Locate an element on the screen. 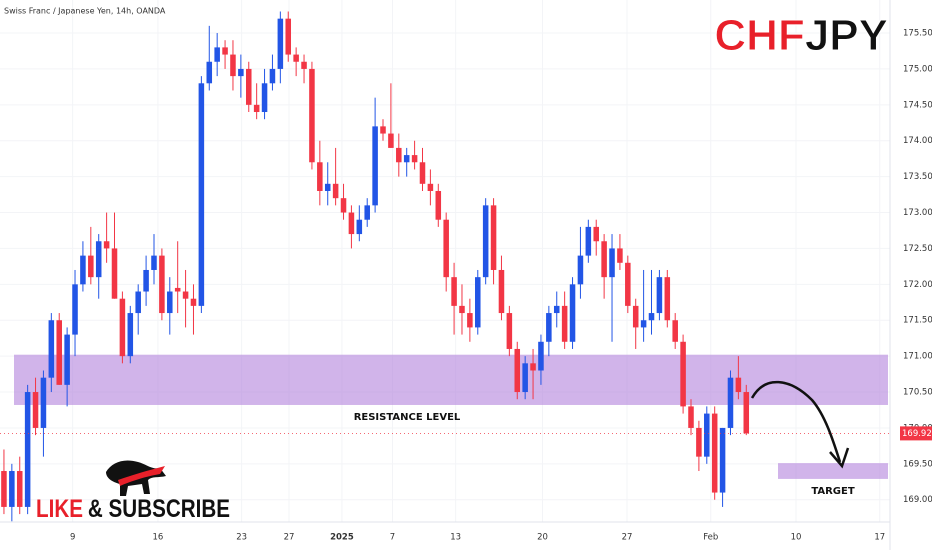  y-tick-label: 174.500 is located at coordinates (917, 105).